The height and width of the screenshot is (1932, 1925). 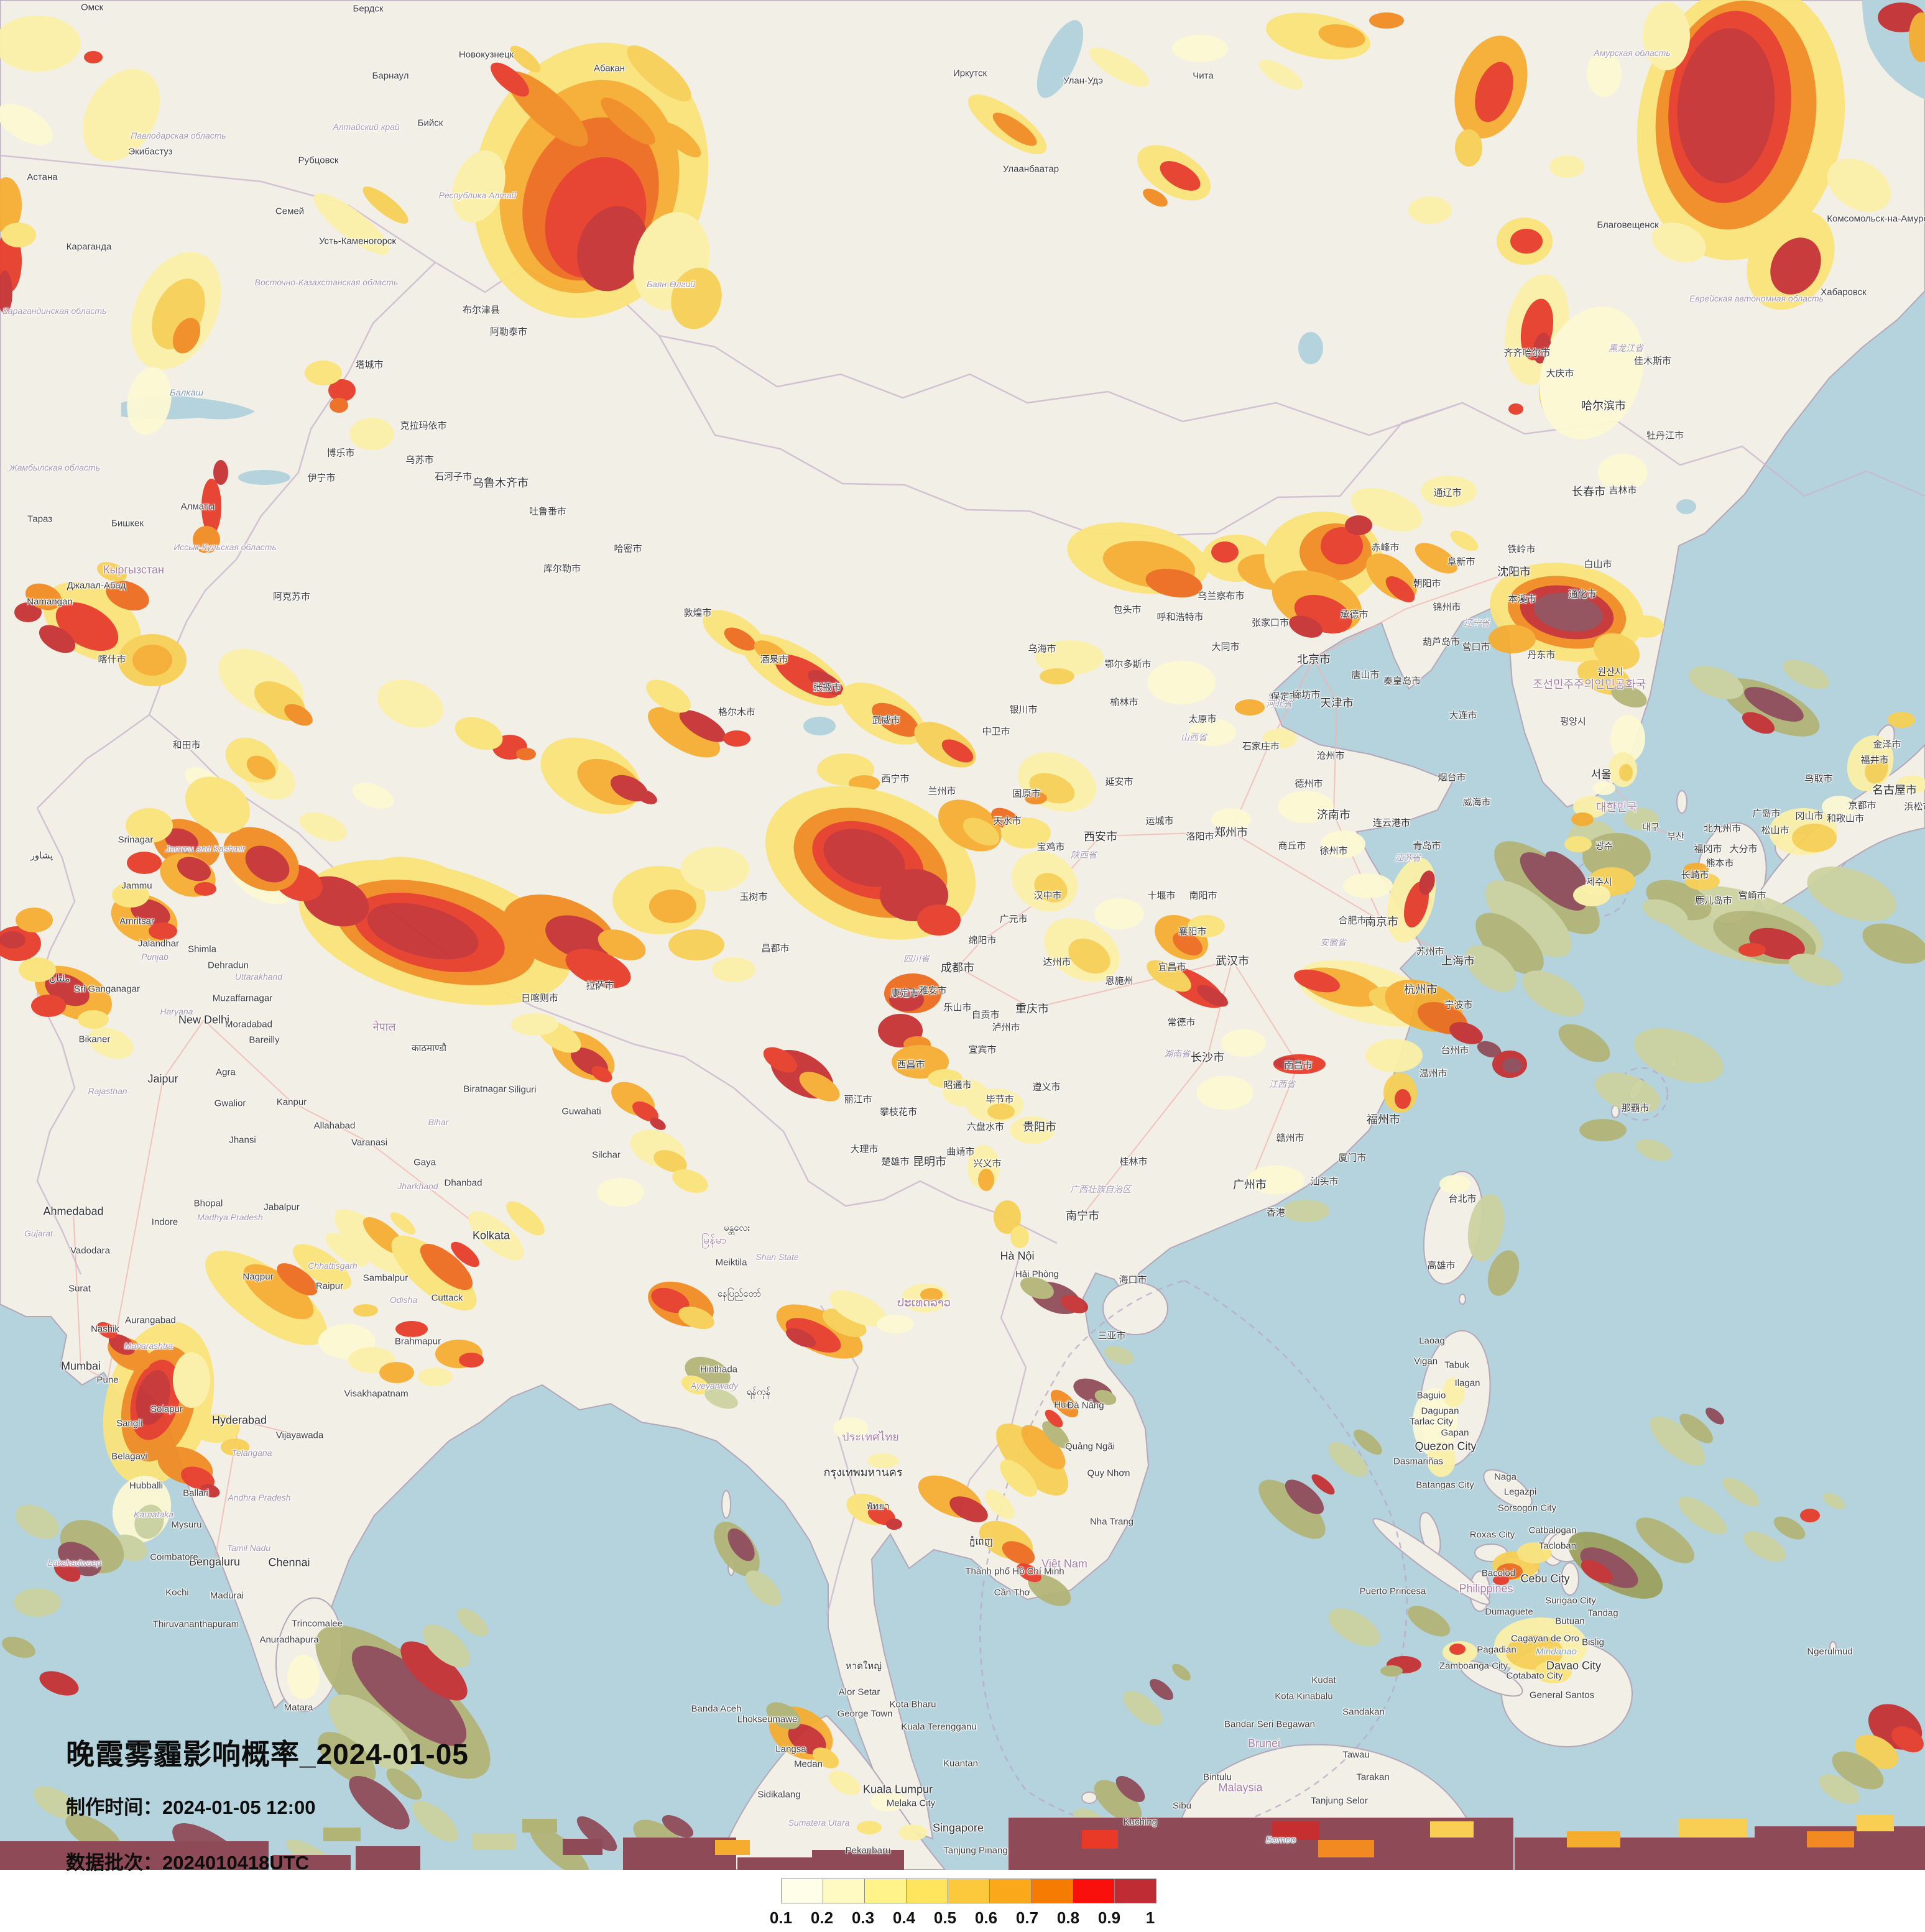 I want to click on legend-colorbar, so click(x=968, y=1891).